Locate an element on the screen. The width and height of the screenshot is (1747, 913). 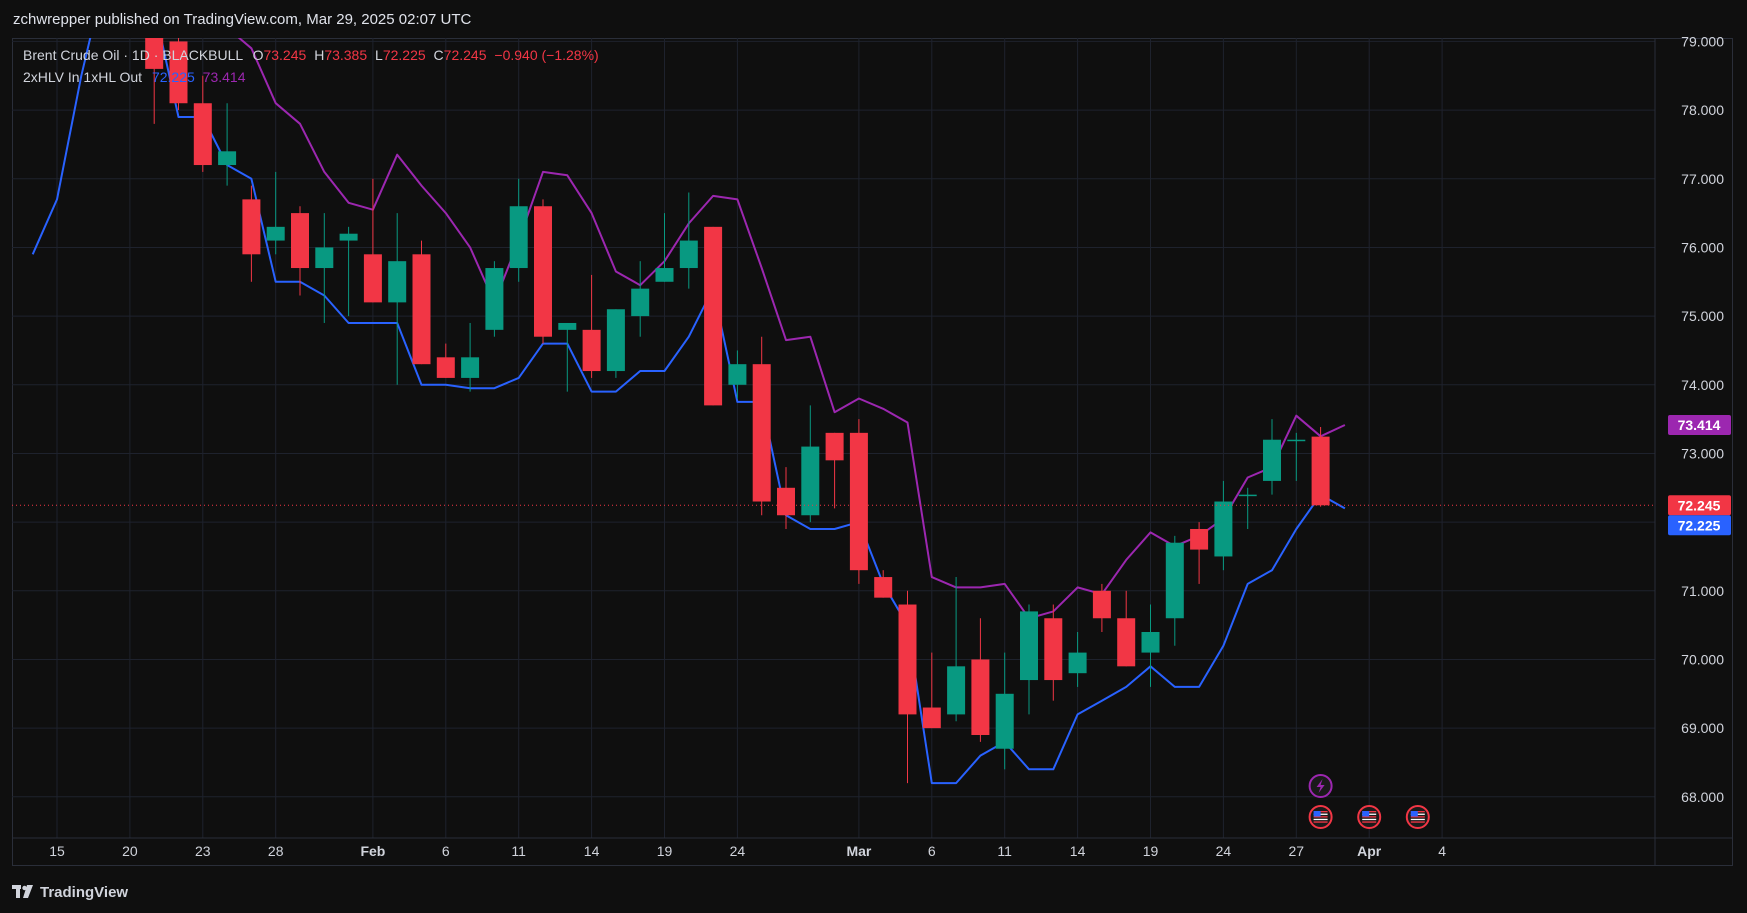
footer-brand: TradingView is located at coordinates (84, 892).